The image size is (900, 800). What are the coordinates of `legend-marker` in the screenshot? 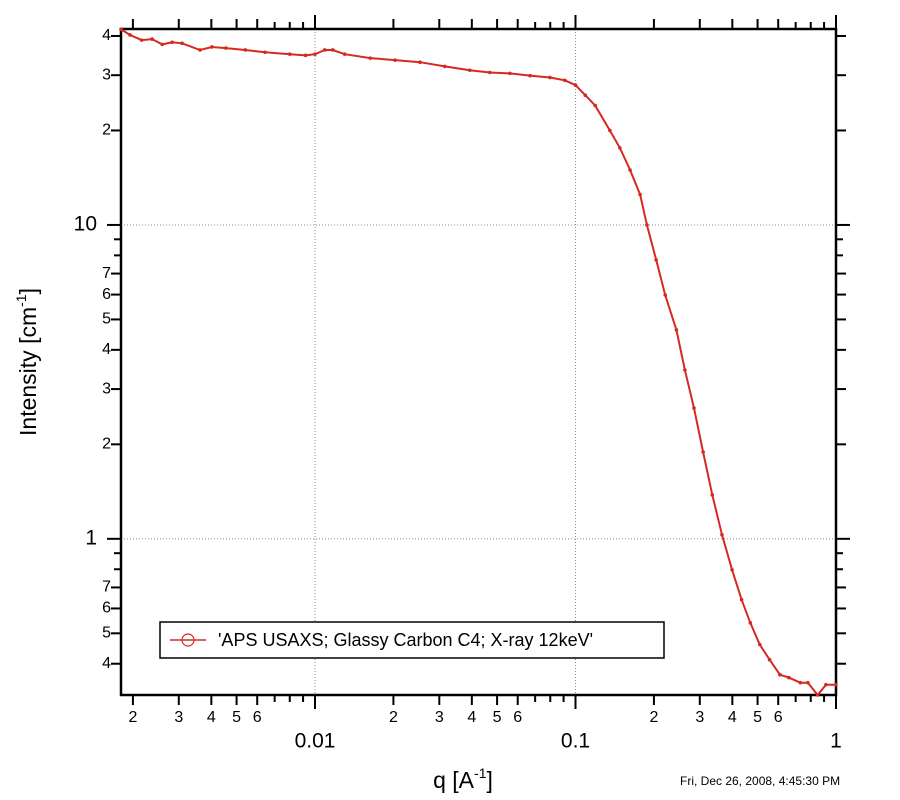 It's located at (188, 640).